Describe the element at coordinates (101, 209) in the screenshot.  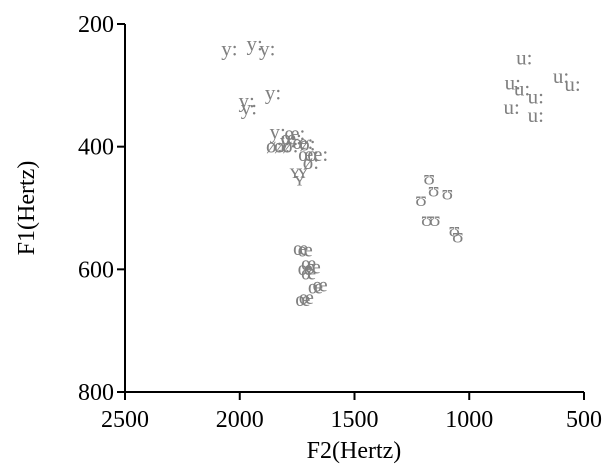
I see `y-ticks: 200 400 600 800` at that location.